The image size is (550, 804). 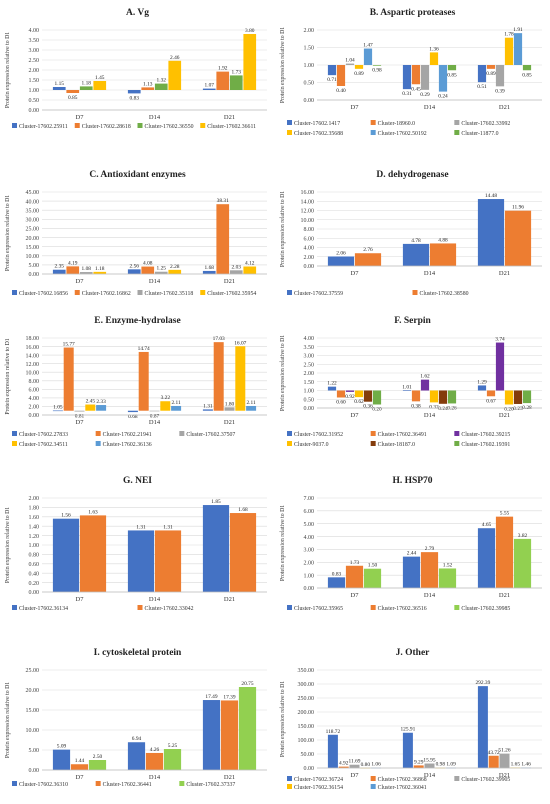 What do you see at coordinates (155, 750) in the screenshot?
I see `data-label: 4.26` at bounding box center [155, 750].